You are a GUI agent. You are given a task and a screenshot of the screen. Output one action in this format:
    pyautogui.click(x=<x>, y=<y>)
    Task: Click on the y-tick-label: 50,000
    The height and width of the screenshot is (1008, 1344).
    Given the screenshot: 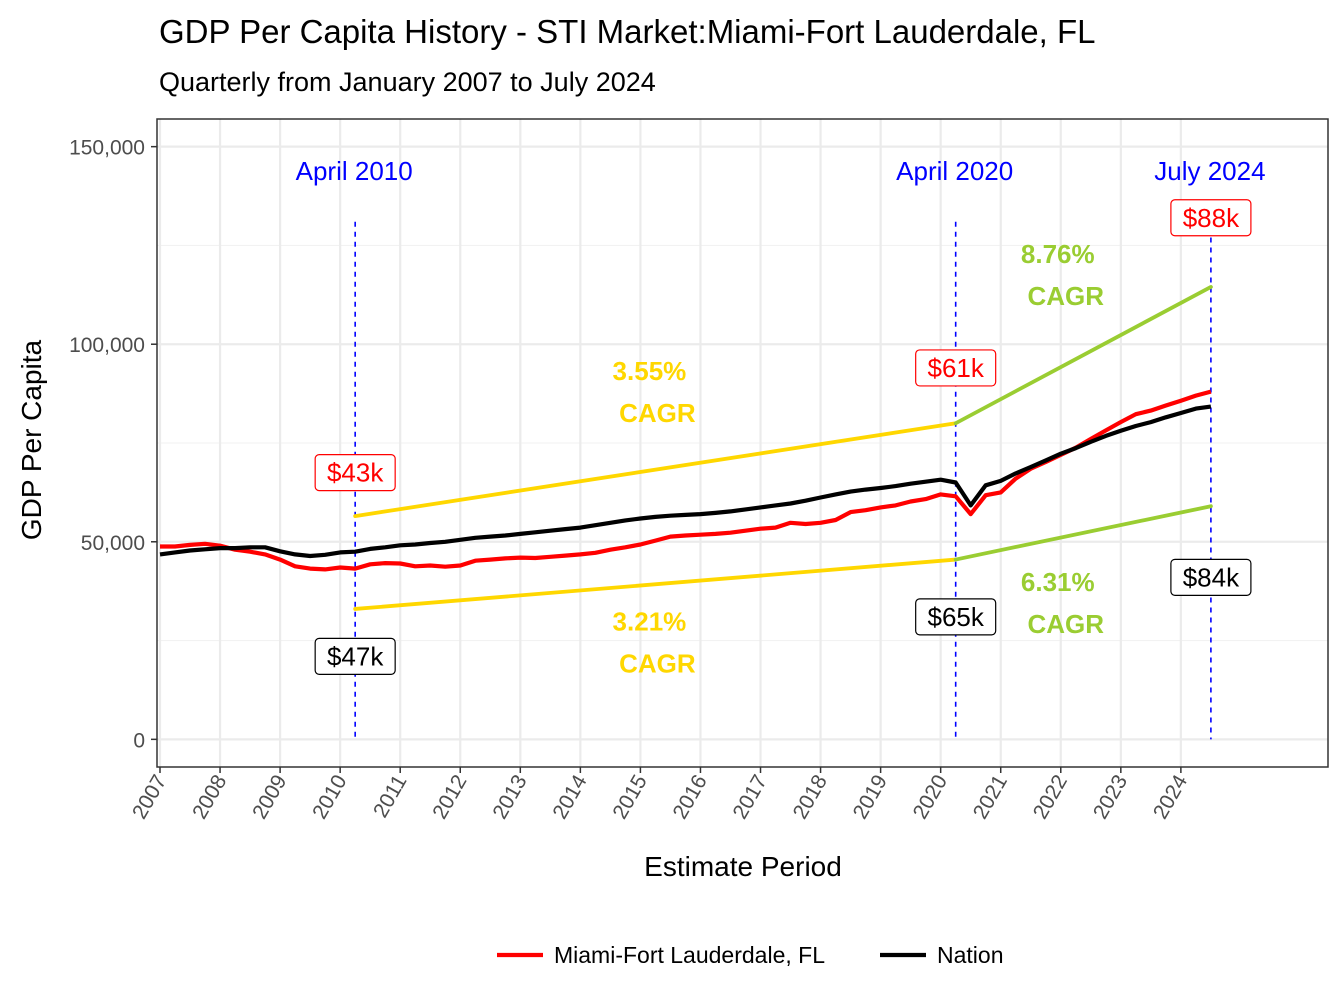 What is the action you would take?
    pyautogui.click(x=113, y=543)
    